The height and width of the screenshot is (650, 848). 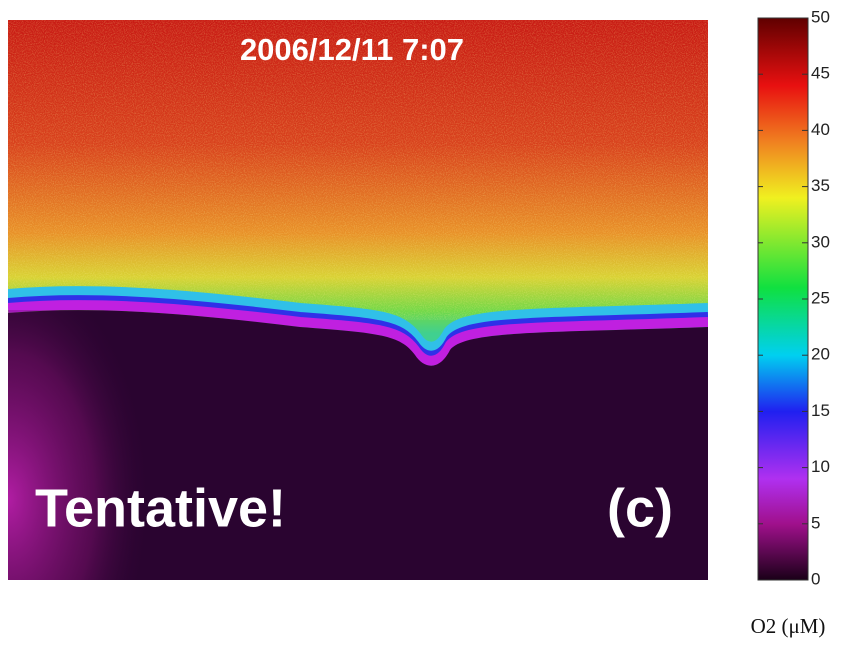 I want to click on tick-label: 0, so click(x=815, y=578).